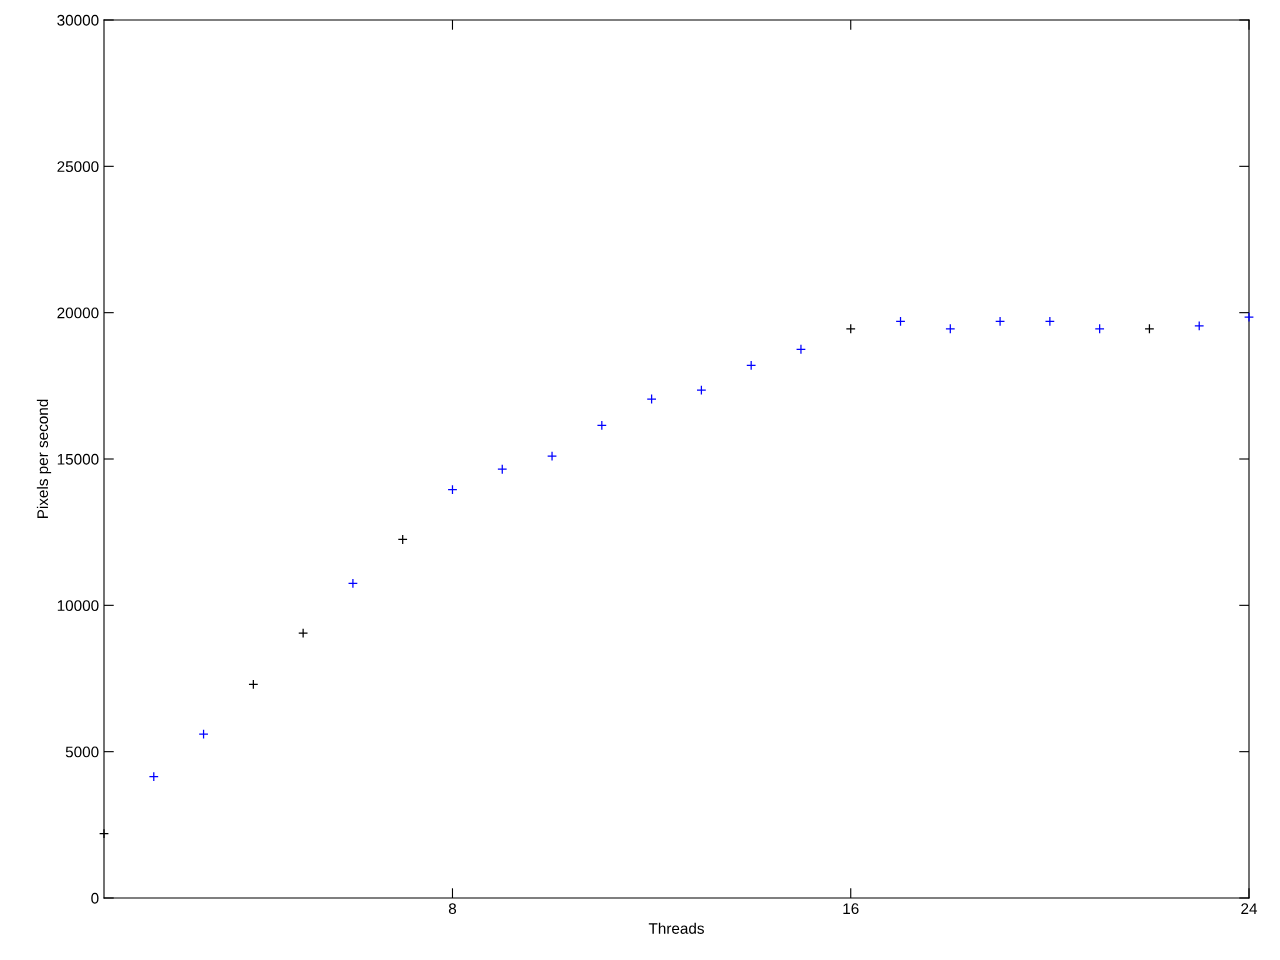 The image size is (1280, 960). Describe the element at coordinates (1249, 908) in the screenshot. I see `x-tick-label: 24` at that location.